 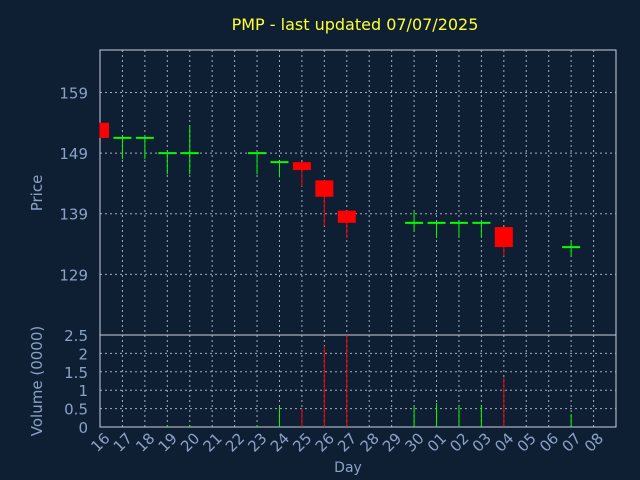 What do you see at coordinates (76, 373) in the screenshot?
I see `volume-tick-label: 1.5` at bounding box center [76, 373].